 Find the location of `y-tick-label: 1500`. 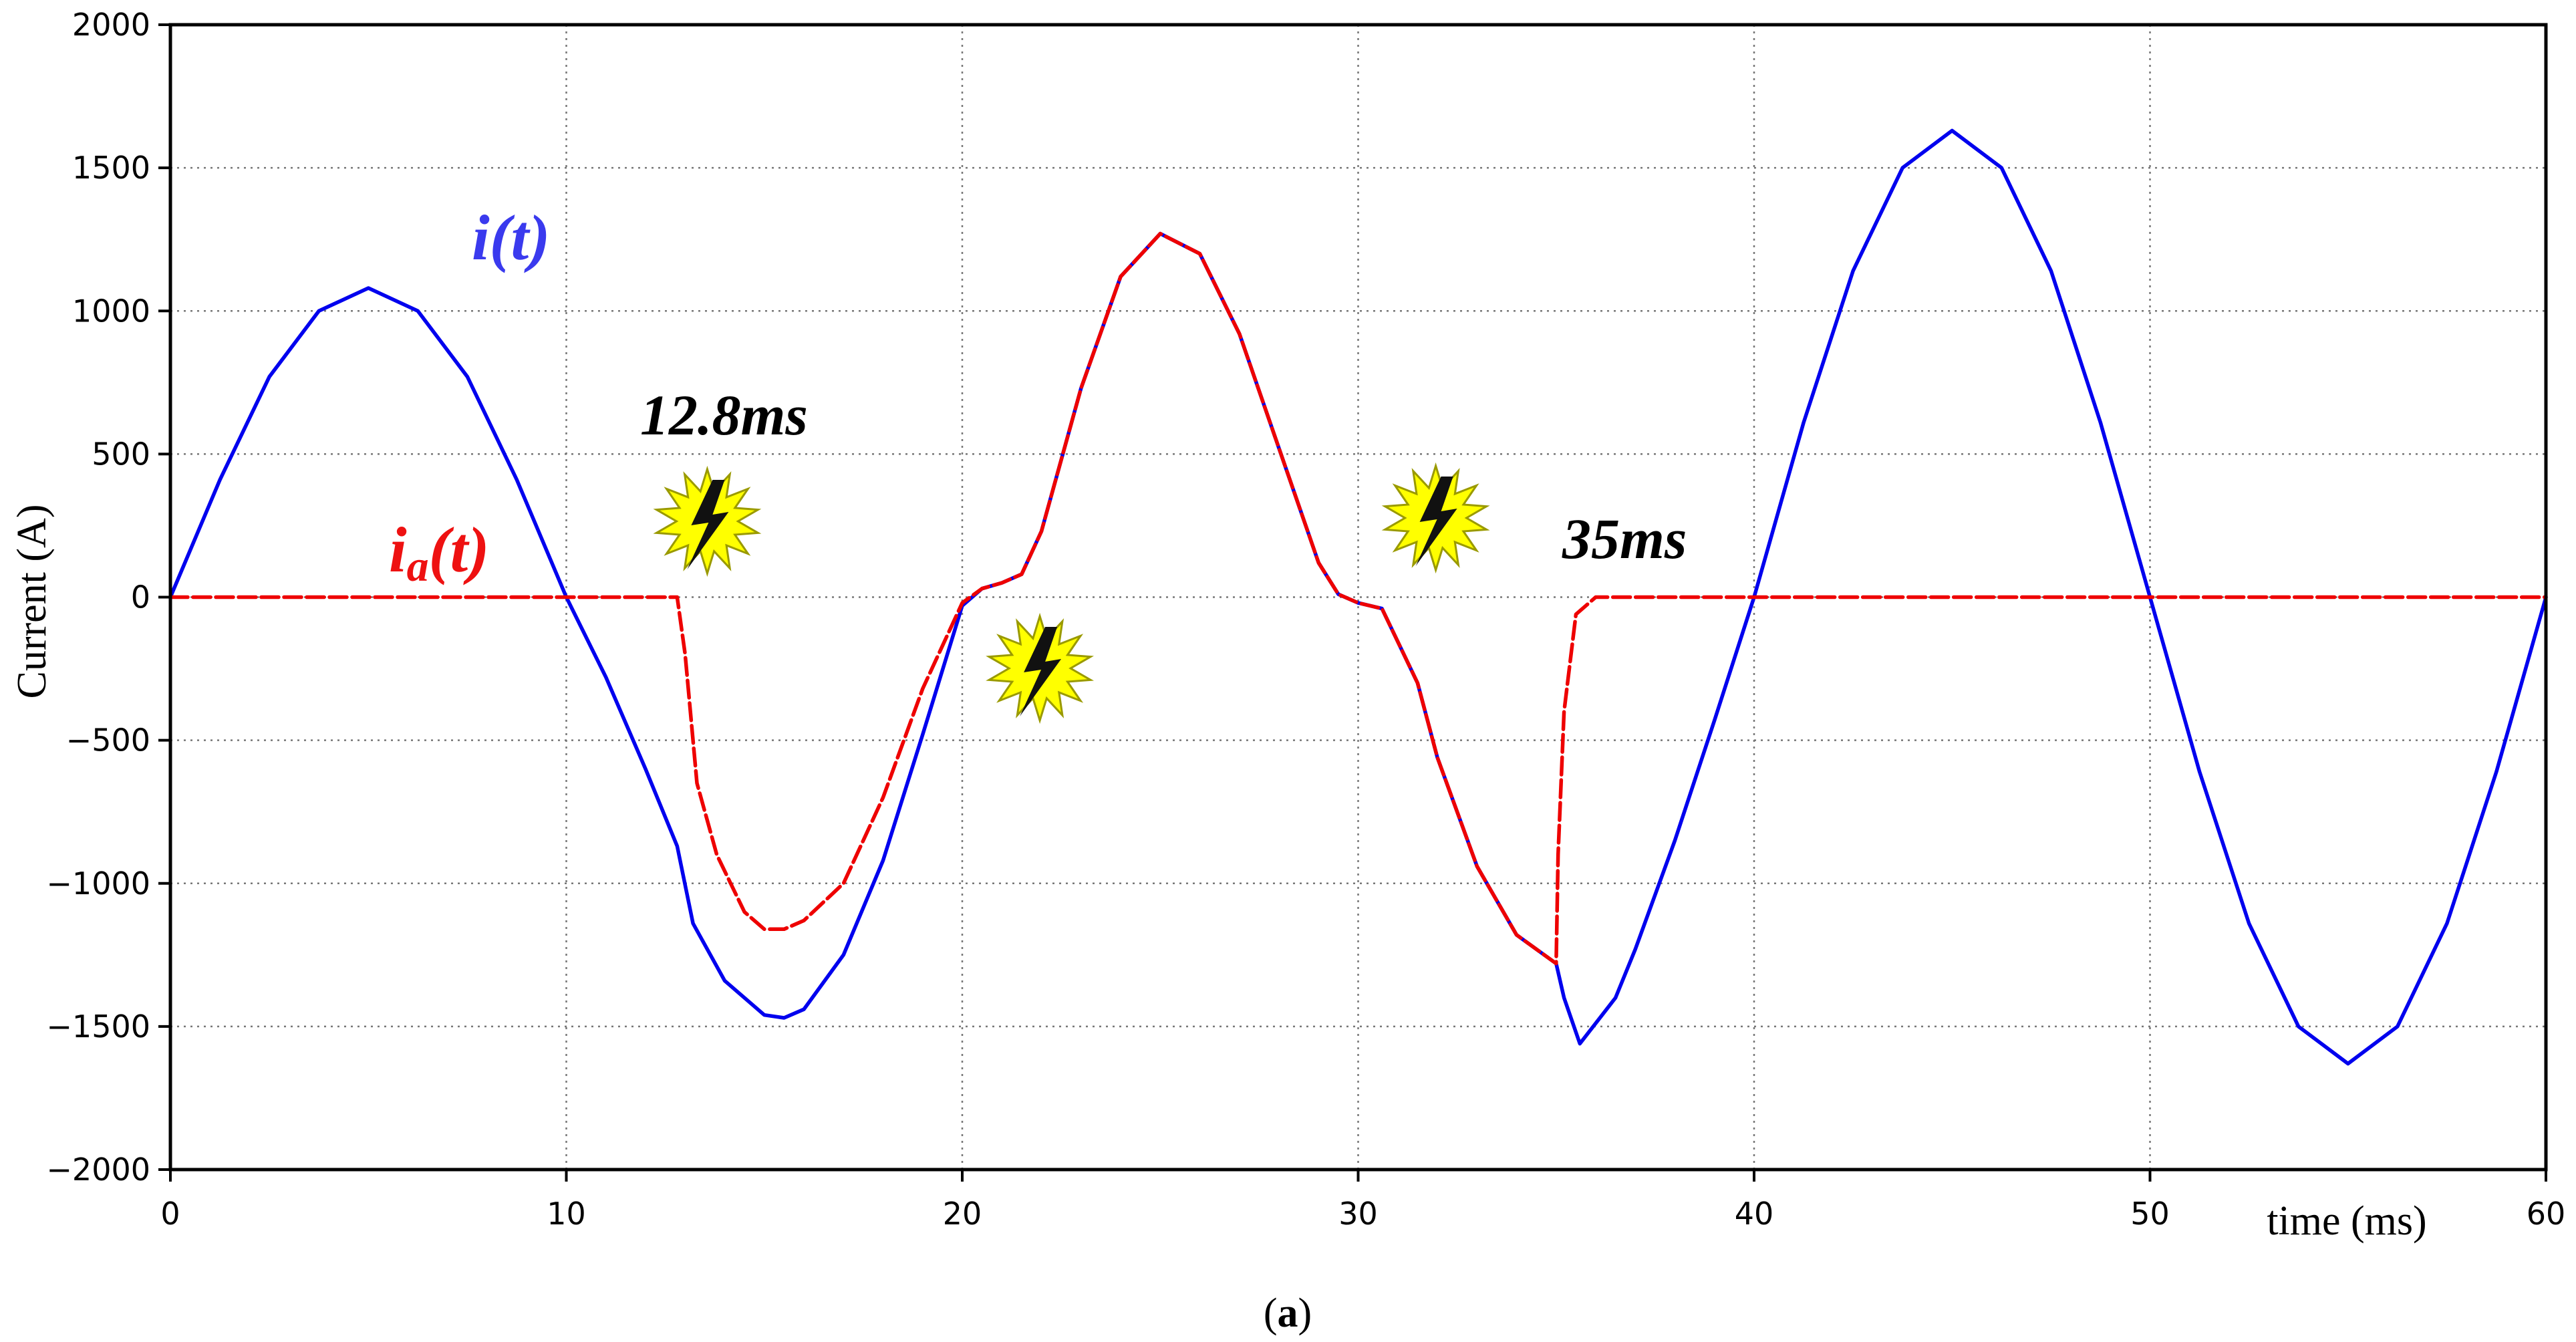

y-tick-label: 1500 is located at coordinates (111, 168).